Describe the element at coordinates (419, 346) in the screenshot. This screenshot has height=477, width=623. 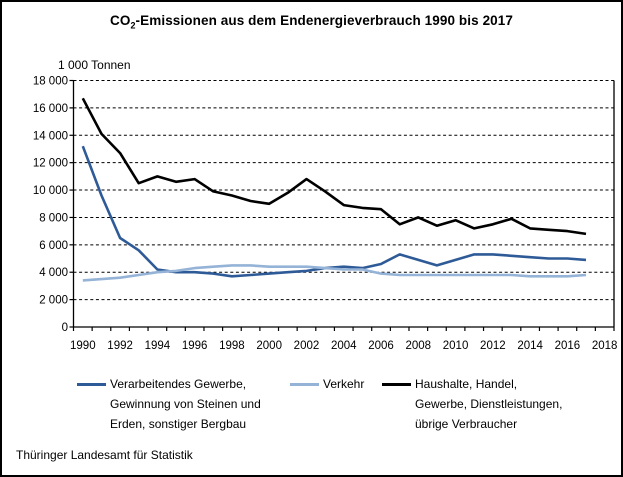
I see `svg-text: 2008` at that location.